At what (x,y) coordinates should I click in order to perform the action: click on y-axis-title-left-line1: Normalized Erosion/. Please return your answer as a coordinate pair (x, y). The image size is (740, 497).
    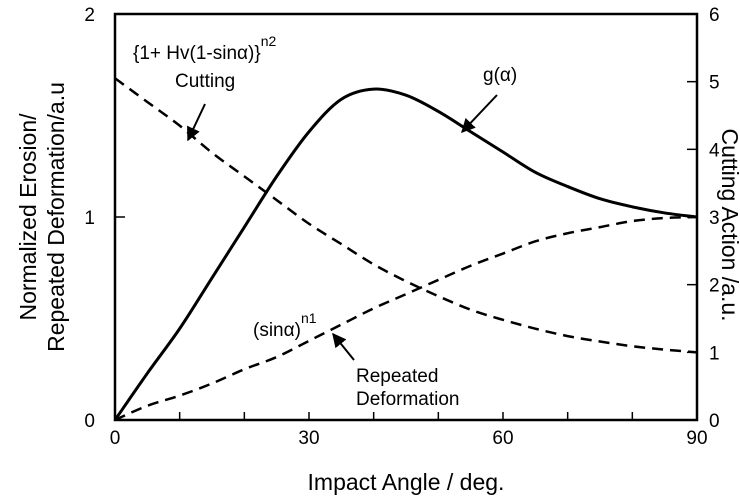
    Looking at the image, I should click on (28, 217).